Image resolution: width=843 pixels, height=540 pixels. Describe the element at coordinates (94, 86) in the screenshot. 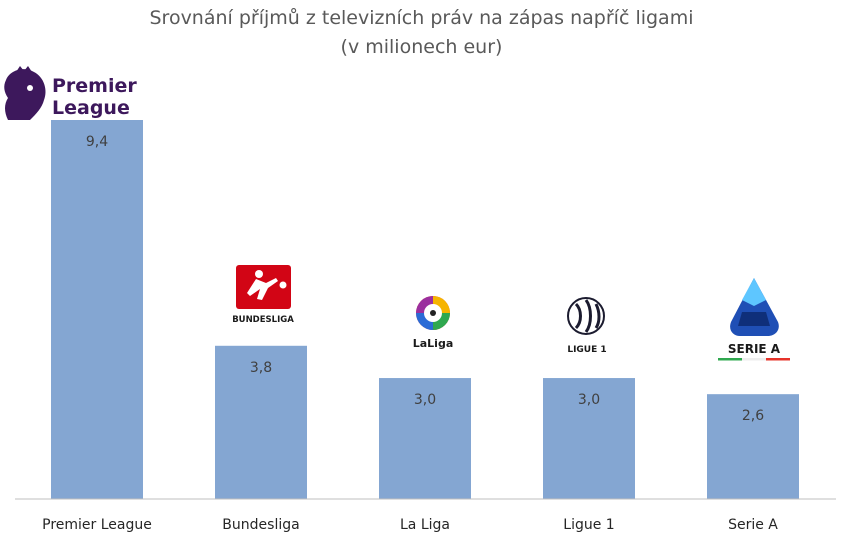

I see `premier-league-logo-text-1: Premier` at that location.